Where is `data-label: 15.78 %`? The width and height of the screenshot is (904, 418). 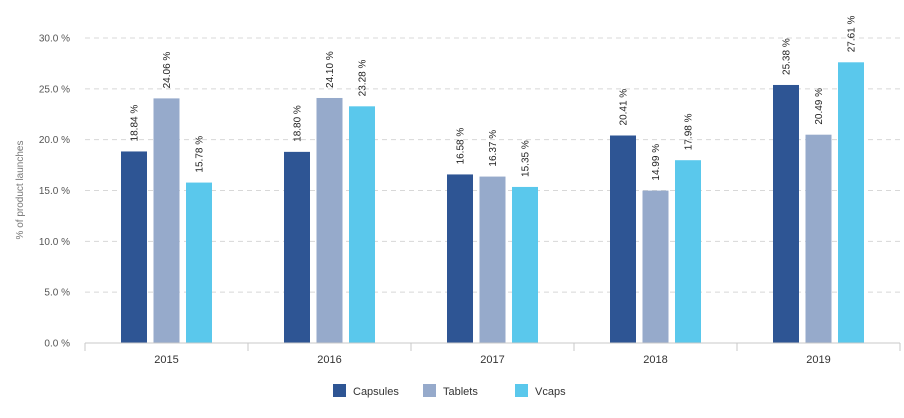 data-label: 15.78 % is located at coordinates (200, 154).